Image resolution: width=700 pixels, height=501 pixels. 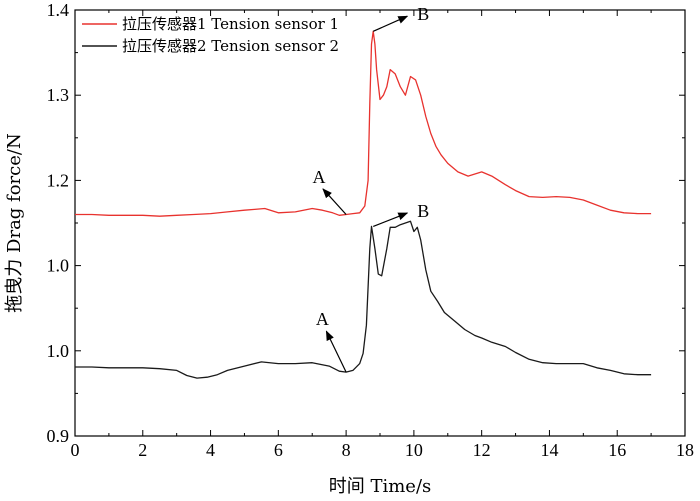 I want to click on x-axis-title: 时间 Time/s, so click(x=380, y=486).